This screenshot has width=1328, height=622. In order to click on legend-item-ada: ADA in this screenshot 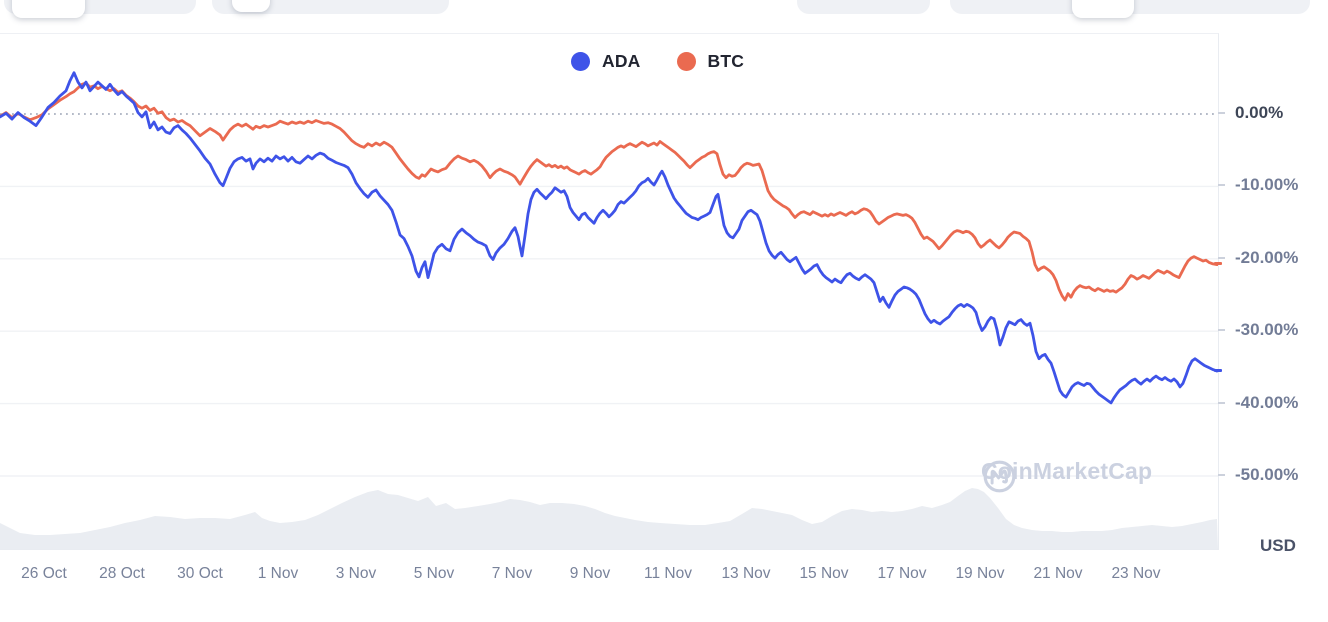, I will do `click(606, 61)`.